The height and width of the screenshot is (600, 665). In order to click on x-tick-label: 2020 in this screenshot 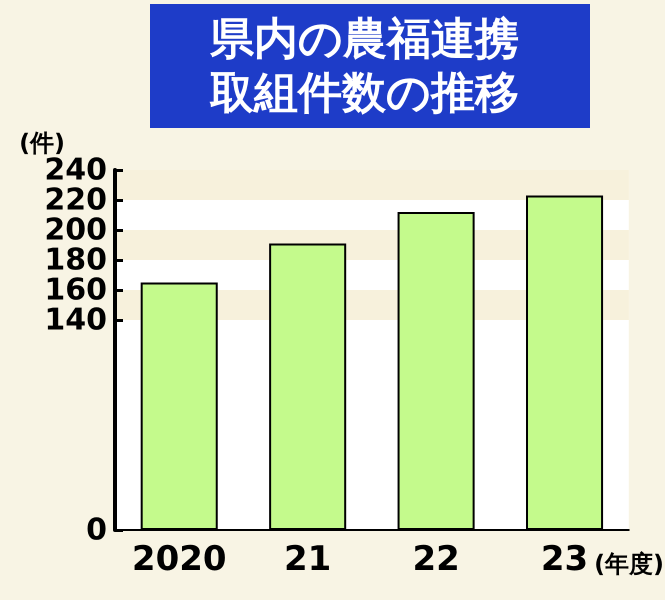, I will do `click(179, 559)`.